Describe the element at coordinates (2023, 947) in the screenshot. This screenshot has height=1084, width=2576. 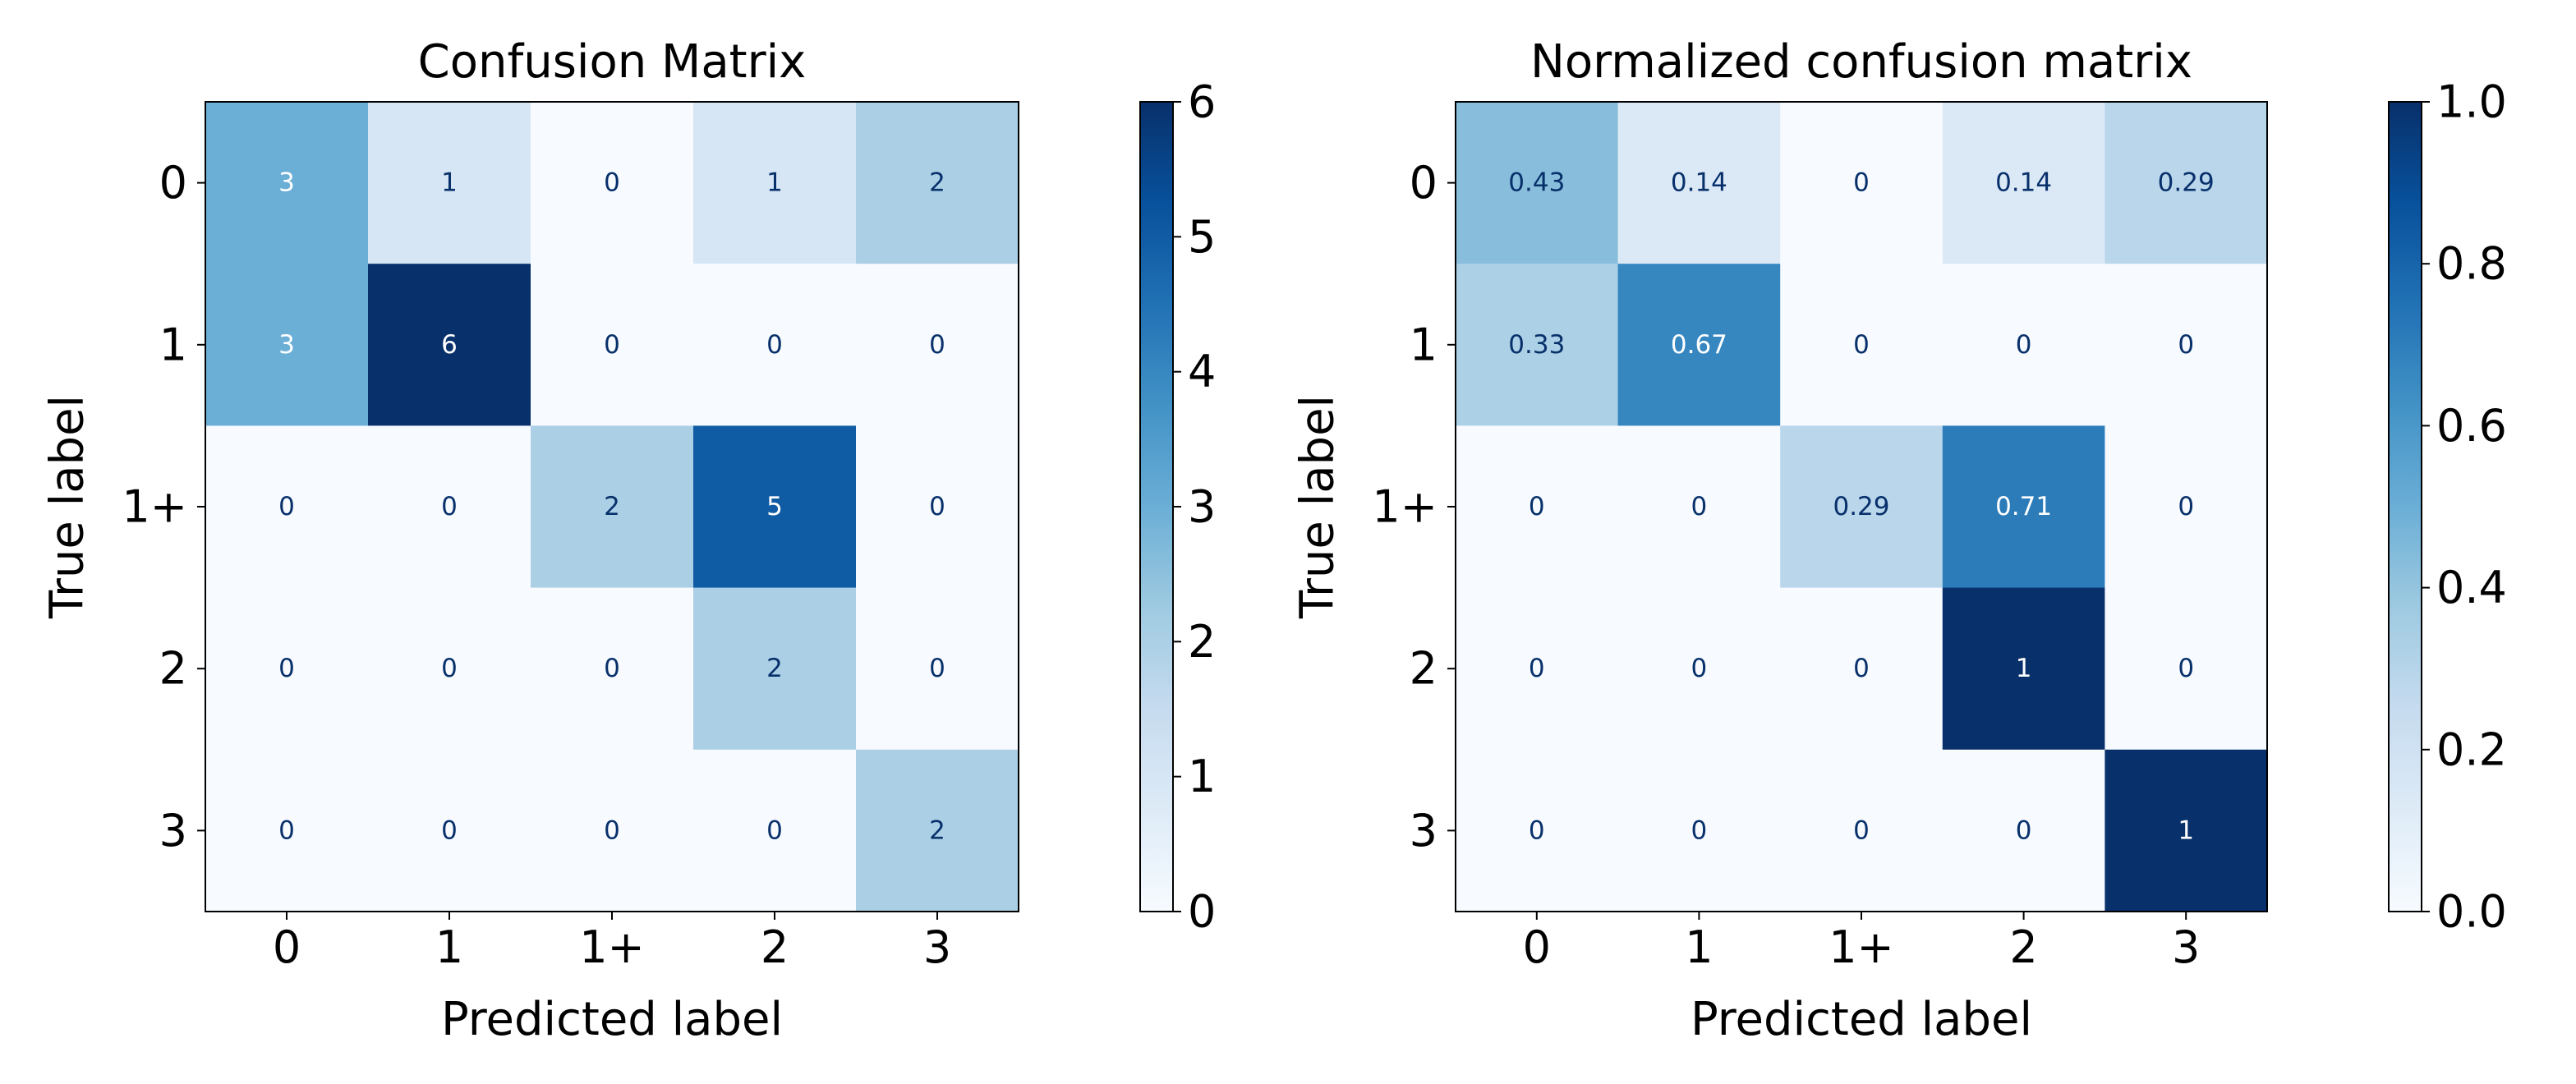
I see `norm-cm-x-tick-label: 2` at that location.